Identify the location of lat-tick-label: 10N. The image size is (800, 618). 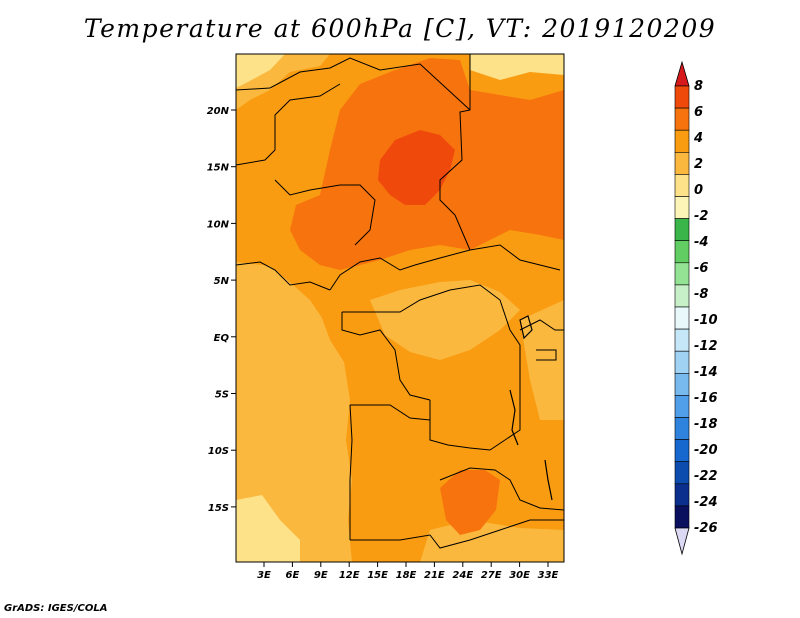
(218, 224).